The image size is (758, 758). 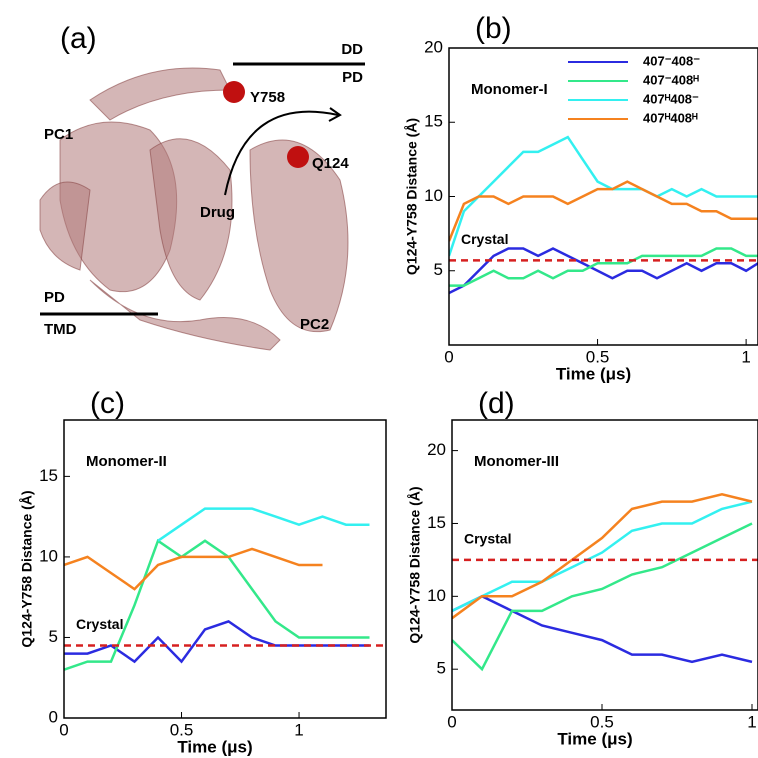 What do you see at coordinates (60, 329) in the screenshot?
I see `region-label: TMD` at bounding box center [60, 329].